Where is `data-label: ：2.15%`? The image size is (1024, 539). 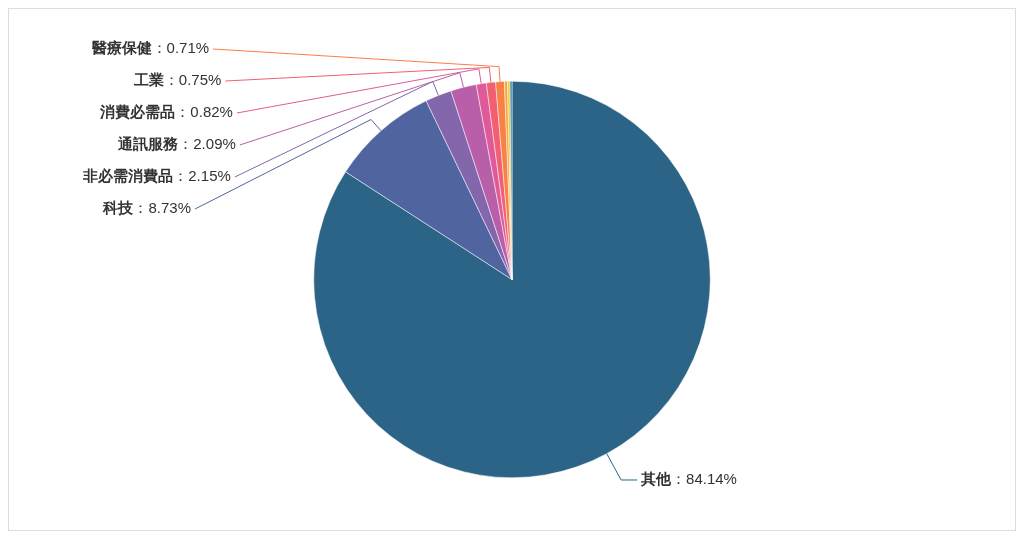 data-label: ：2.15% is located at coordinates (202, 176).